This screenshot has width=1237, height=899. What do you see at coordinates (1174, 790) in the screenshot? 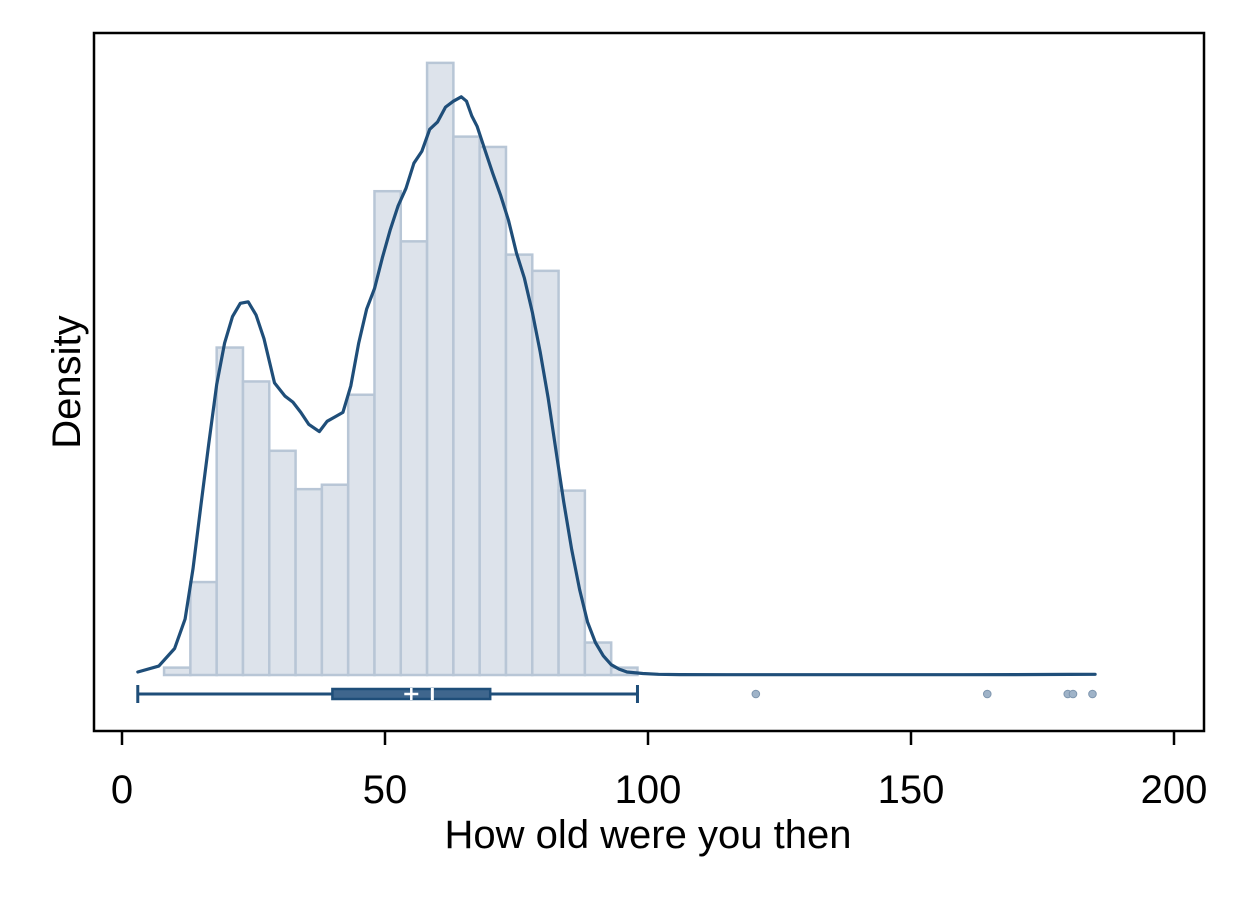
I see `x-tick-label: 200` at bounding box center [1174, 790].